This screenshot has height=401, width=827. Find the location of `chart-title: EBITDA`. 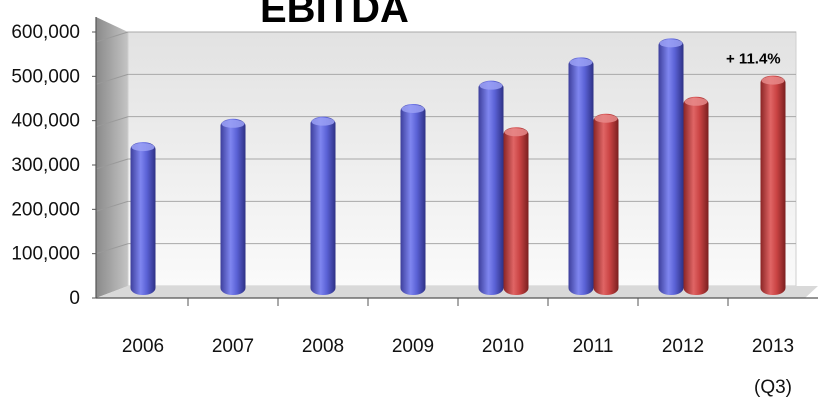

chart-title: EBITDA is located at coordinates (334, 15).